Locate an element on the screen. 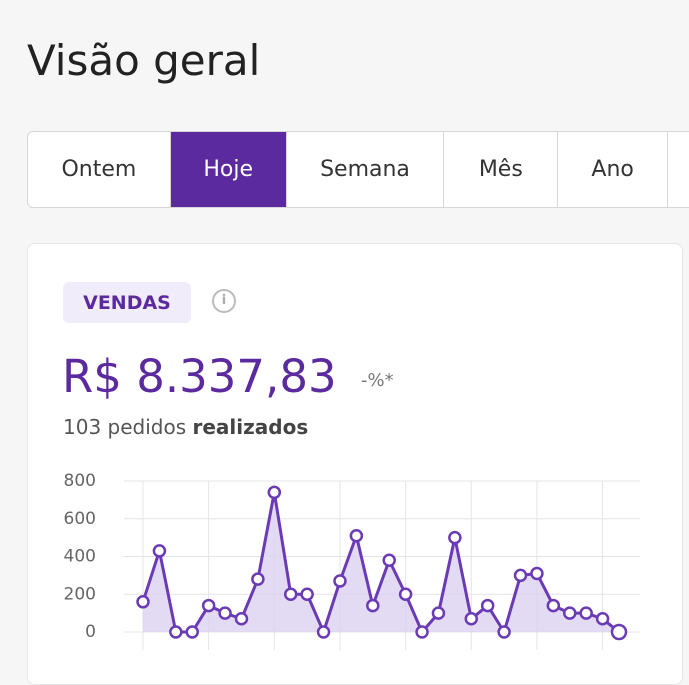  info-icon: i is located at coordinates (224, 301).